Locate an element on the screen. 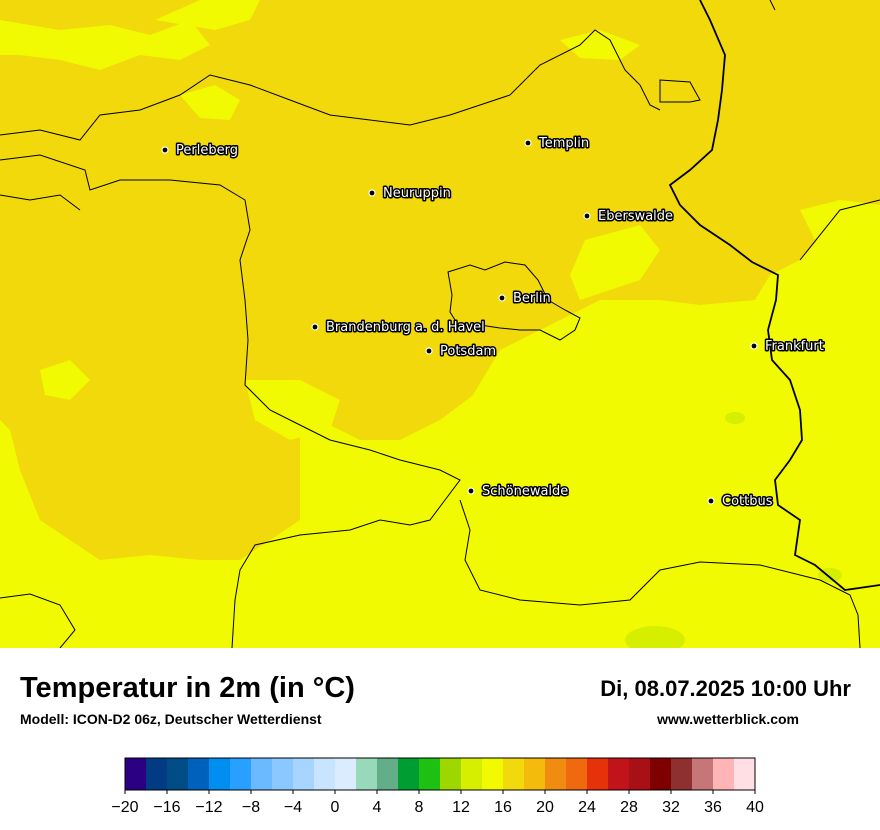 The image size is (880, 830). legend-tick-label: 20 is located at coordinates (545, 807).